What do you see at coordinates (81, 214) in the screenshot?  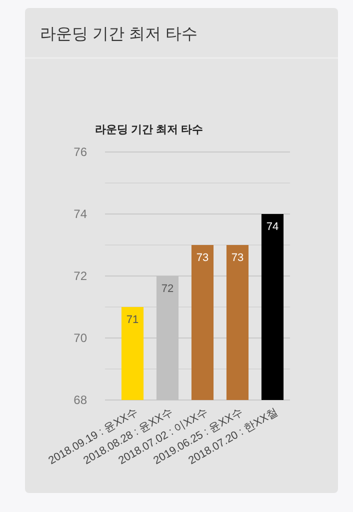 I see `y-tick-label: 74` at bounding box center [81, 214].